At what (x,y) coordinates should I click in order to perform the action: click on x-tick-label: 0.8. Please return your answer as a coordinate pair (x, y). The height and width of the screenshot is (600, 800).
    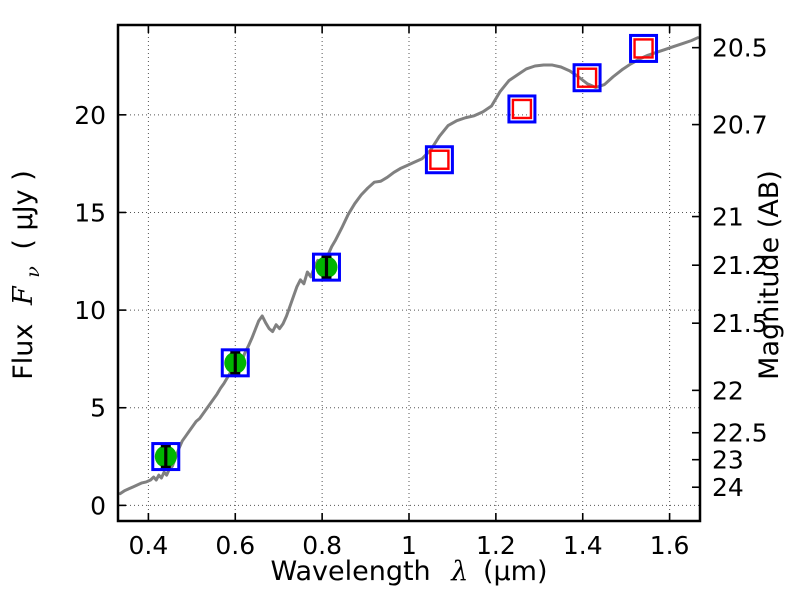
    Looking at the image, I should click on (322, 545).